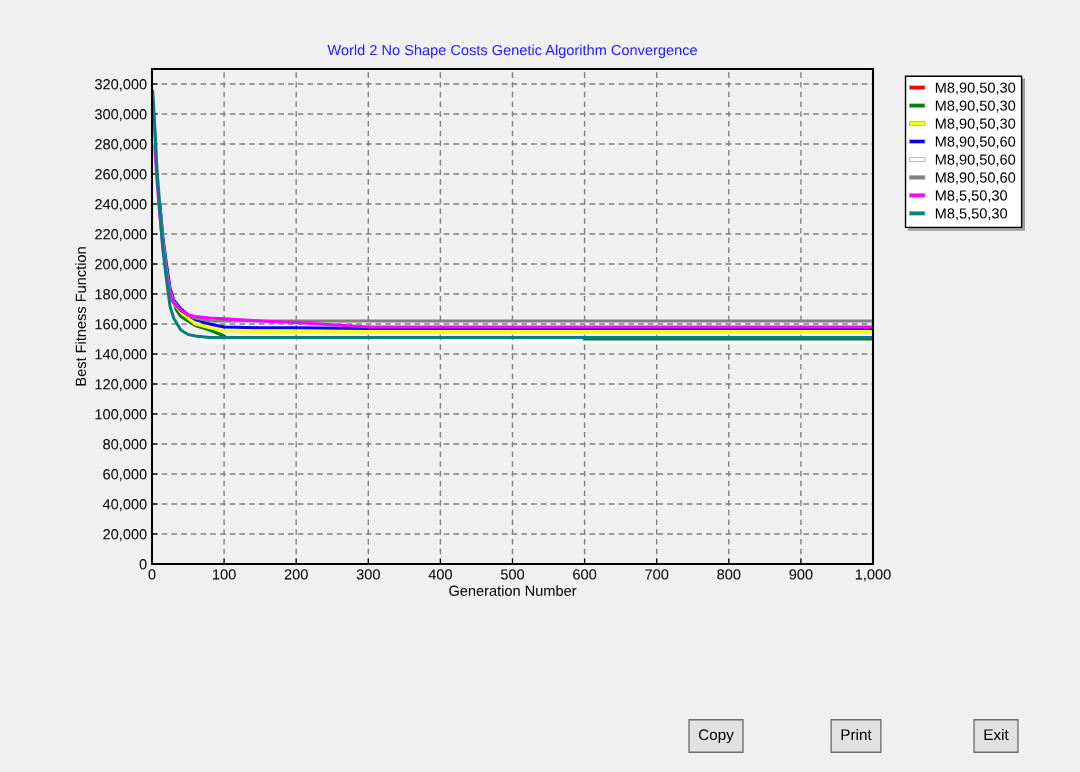  Describe the element at coordinates (224, 574) in the screenshot. I see `x-tick-label: 100` at that location.